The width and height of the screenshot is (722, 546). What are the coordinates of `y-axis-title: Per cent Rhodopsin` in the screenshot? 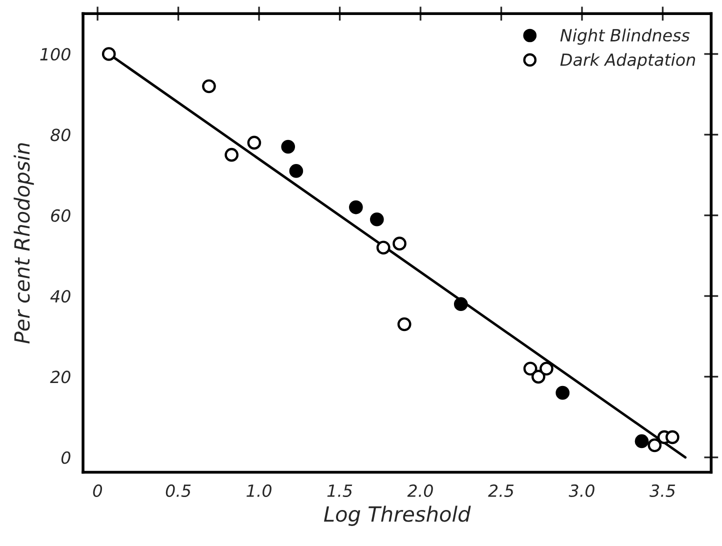 It's located at (24, 243).